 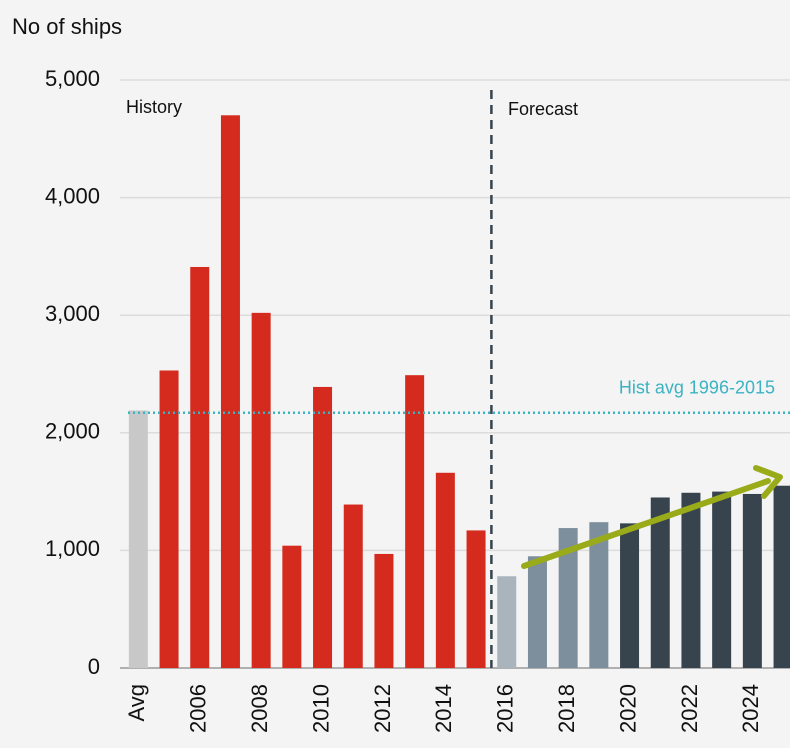 I want to click on x-tick-label: 2022, so click(x=689, y=708).